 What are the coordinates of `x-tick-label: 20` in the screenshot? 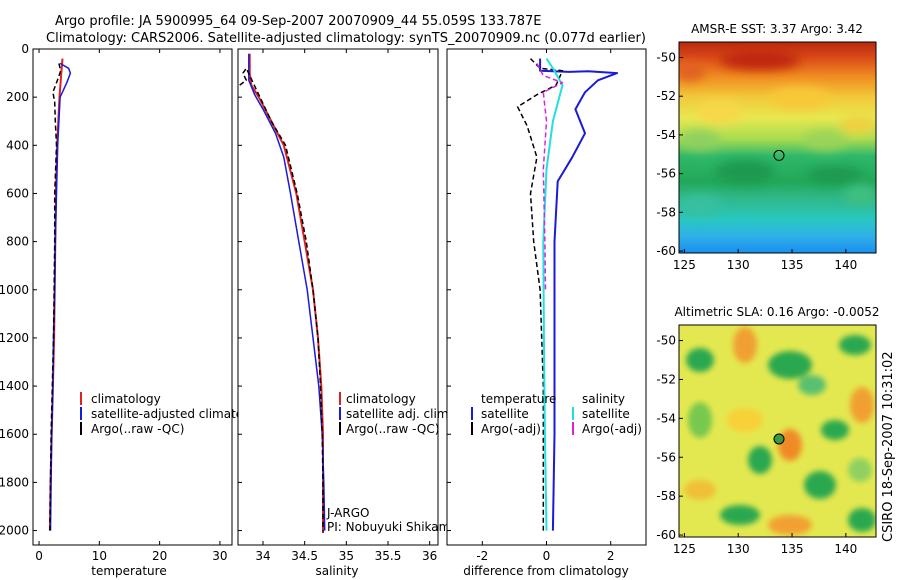 It's located at (159, 556).